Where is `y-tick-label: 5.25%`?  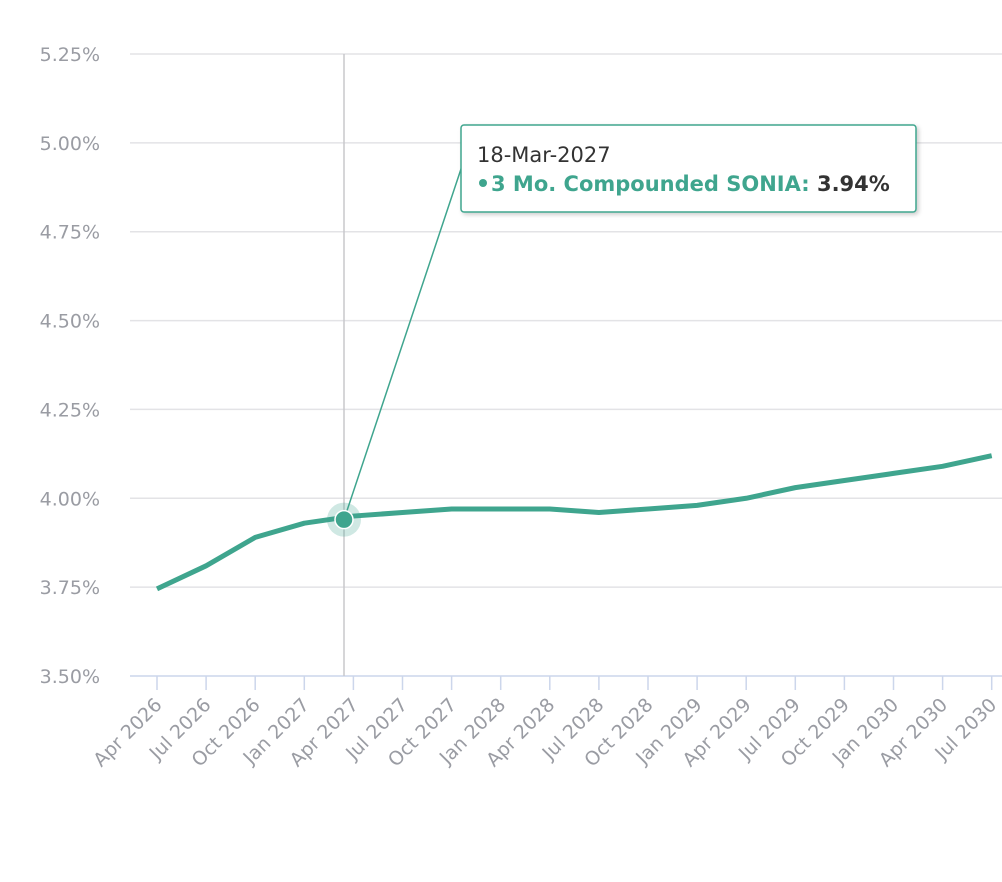
y-tick-label: 5.25% is located at coordinates (70, 55).